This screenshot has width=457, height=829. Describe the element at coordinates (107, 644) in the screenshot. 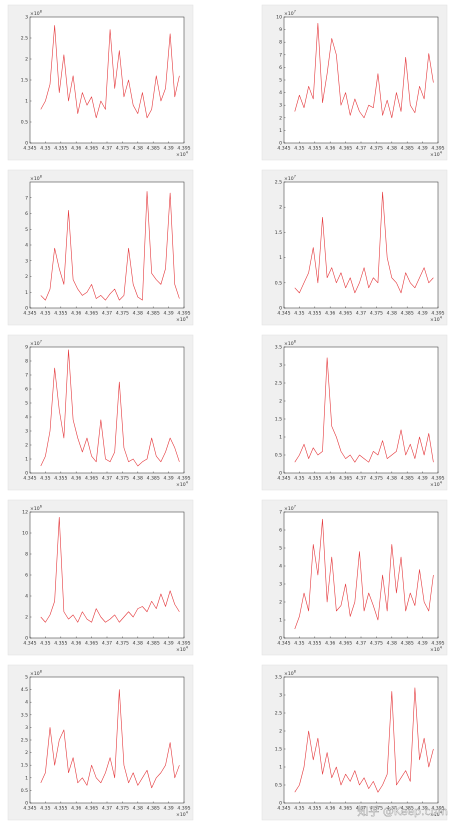

I see `x-tick-label: 4.37` at that location.